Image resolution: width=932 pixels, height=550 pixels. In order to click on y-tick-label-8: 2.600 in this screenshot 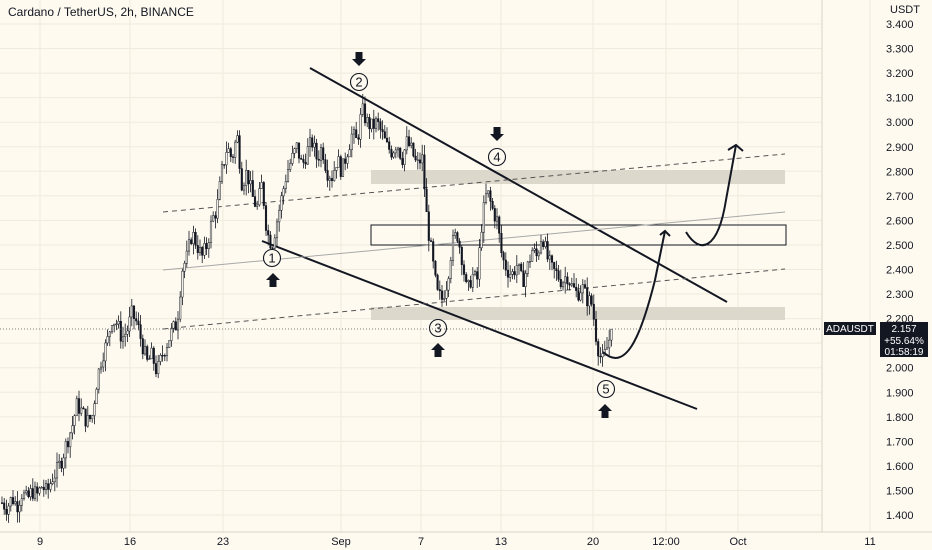, I will do `click(900, 221)`.